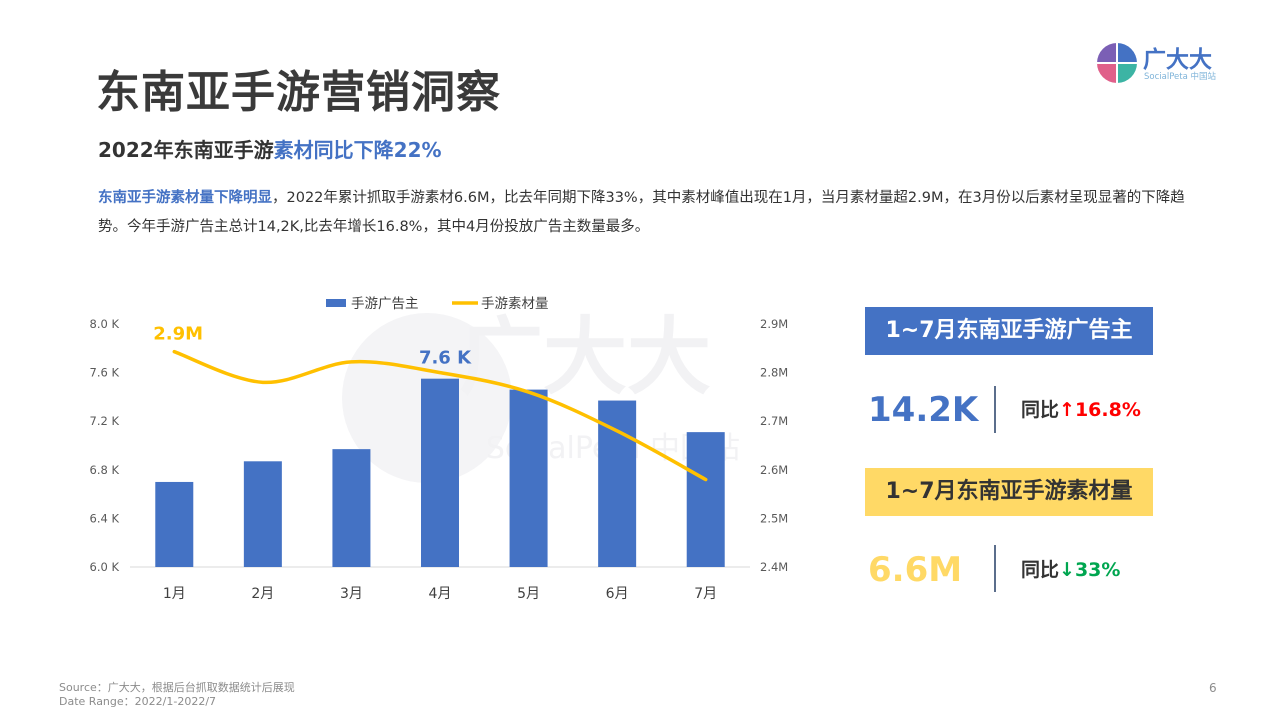 The height and width of the screenshot is (719, 1279). What do you see at coordinates (105, 567) in the screenshot?
I see `y-left-tick-label: 6.0 K` at bounding box center [105, 567].